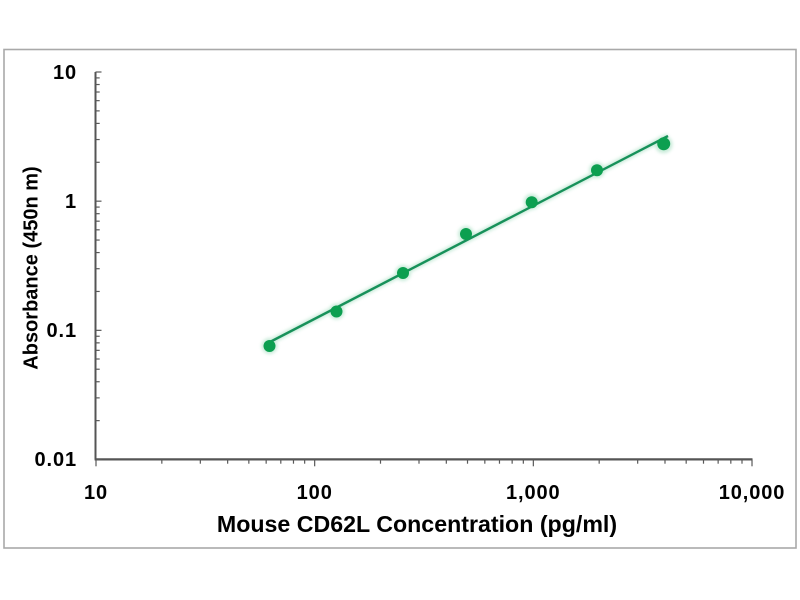  Describe the element at coordinates (71, 202) in the screenshot. I see `svg-text: 1` at that location.